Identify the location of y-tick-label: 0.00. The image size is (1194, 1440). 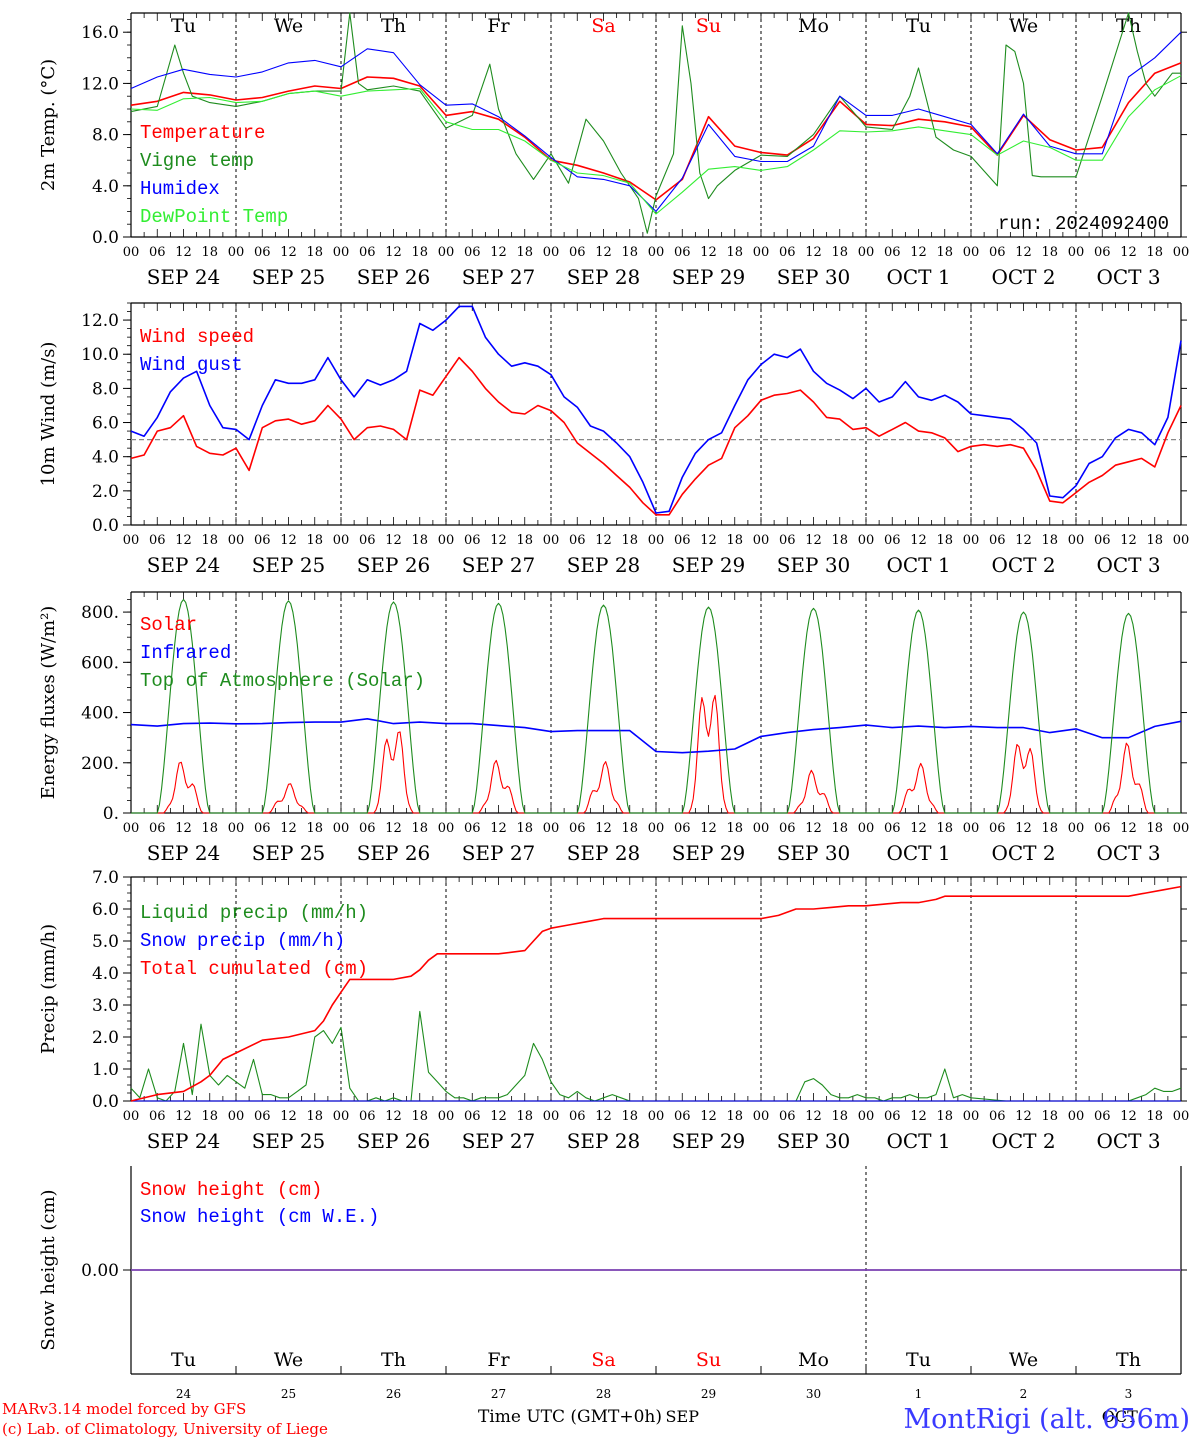
(100, 1271).